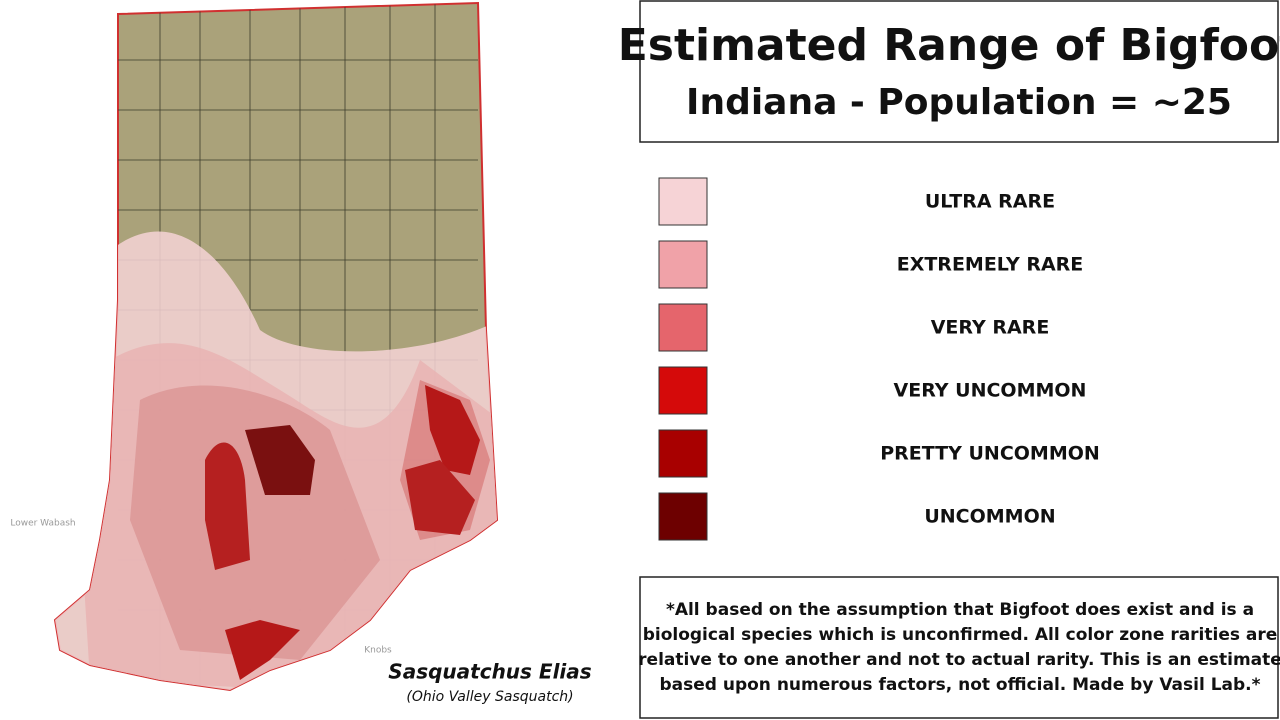 The image size is (1280, 720). What do you see at coordinates (949, 45) in the screenshot?
I see `title: Estimated Range of Bigfoot` at bounding box center [949, 45].